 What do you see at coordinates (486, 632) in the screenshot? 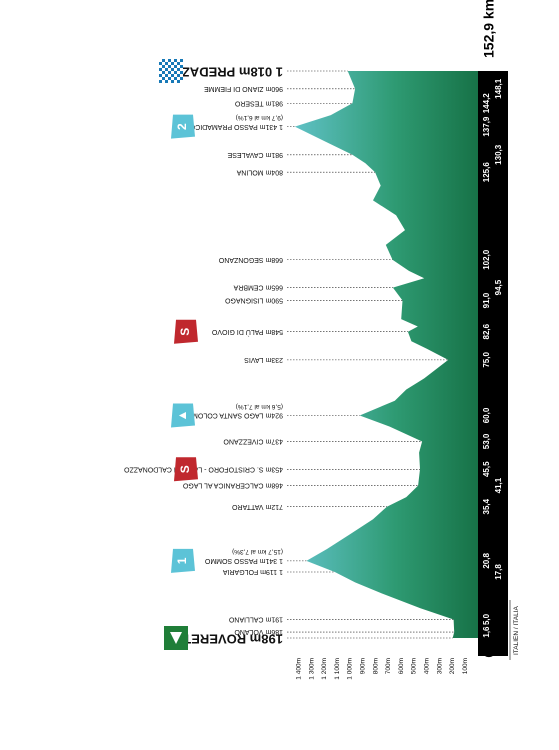
I see `km-label-0: 1,6` at bounding box center [486, 632].